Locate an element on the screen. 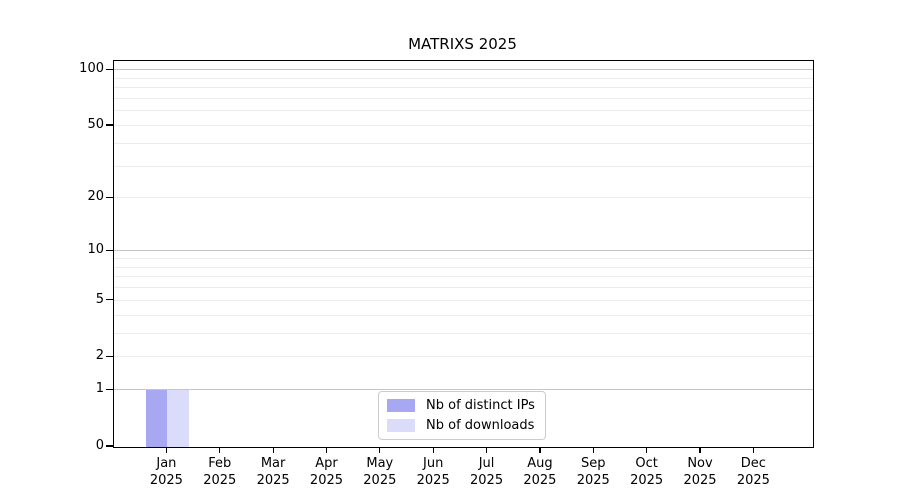 This screenshot has width=900, height=500. y-tick-label-50: 50 is located at coordinates (95, 124).